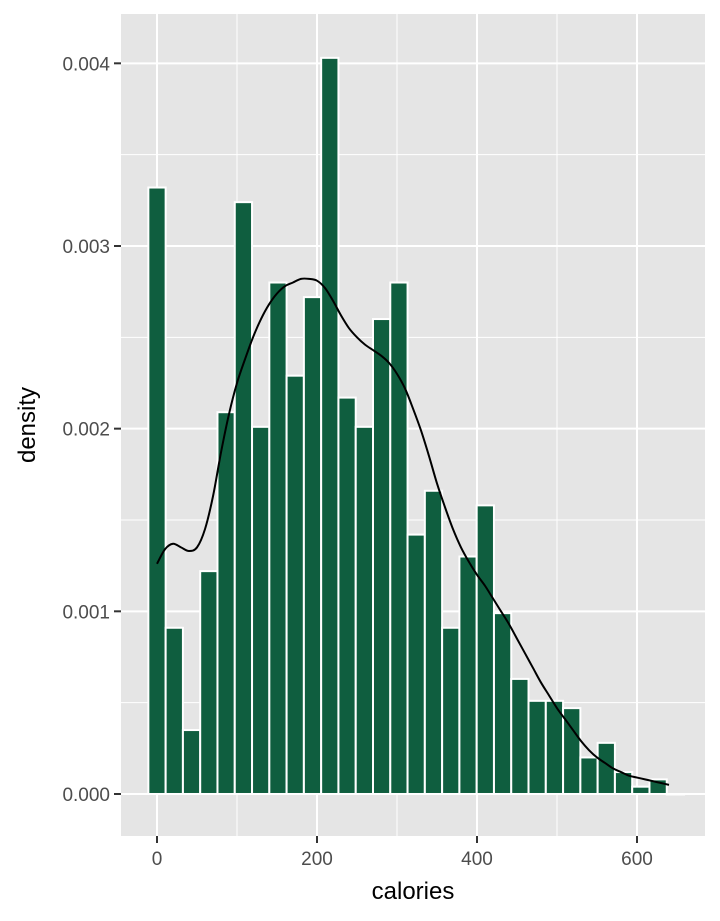 Image resolution: width=720 pixels, height=921 pixels. What do you see at coordinates (317, 859) in the screenshot?
I see `x-tick-label: 200` at bounding box center [317, 859].